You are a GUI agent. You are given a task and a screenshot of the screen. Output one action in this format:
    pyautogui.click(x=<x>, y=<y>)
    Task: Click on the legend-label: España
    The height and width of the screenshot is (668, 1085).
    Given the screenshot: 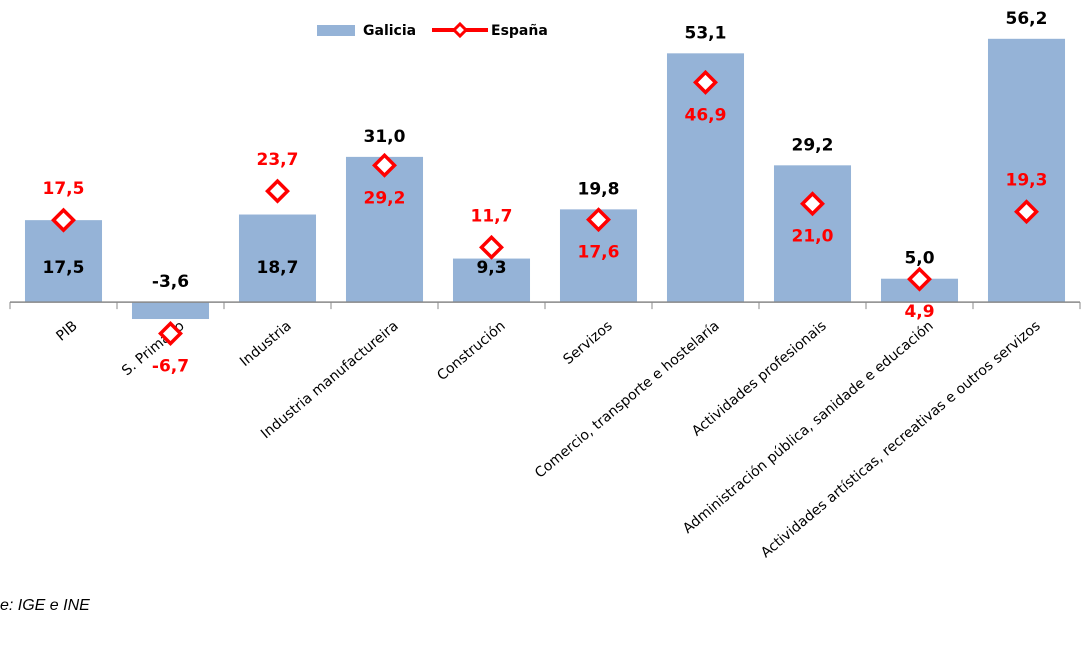 What is the action you would take?
    pyautogui.click(x=519, y=31)
    